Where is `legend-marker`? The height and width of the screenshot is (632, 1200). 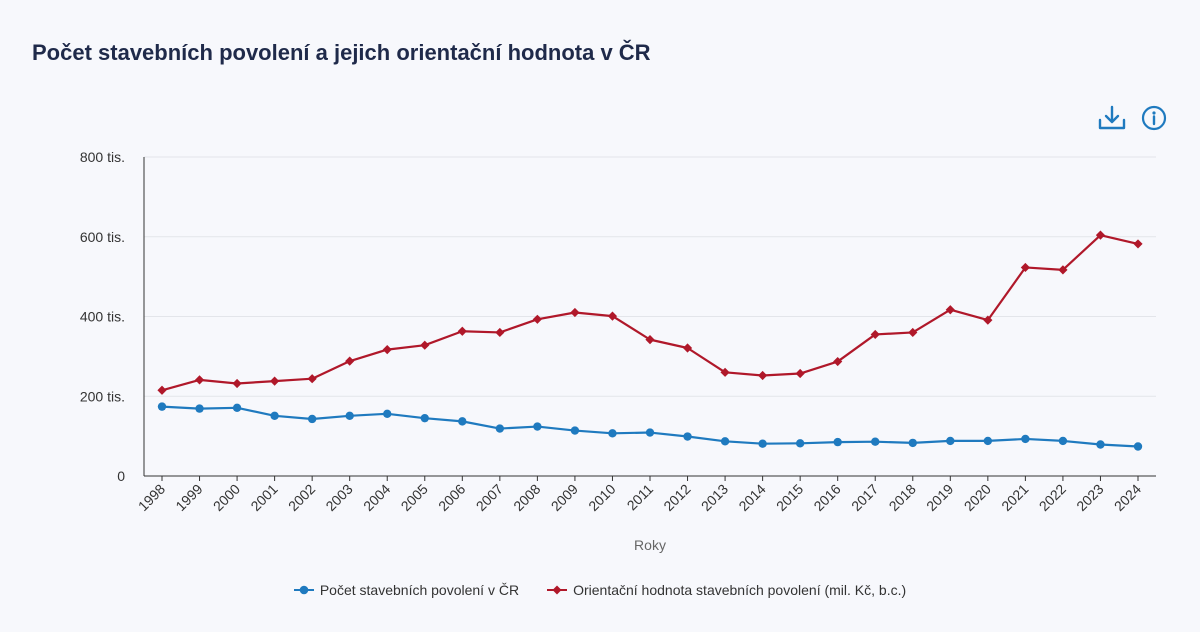
legend-marker is located at coordinates (557, 590).